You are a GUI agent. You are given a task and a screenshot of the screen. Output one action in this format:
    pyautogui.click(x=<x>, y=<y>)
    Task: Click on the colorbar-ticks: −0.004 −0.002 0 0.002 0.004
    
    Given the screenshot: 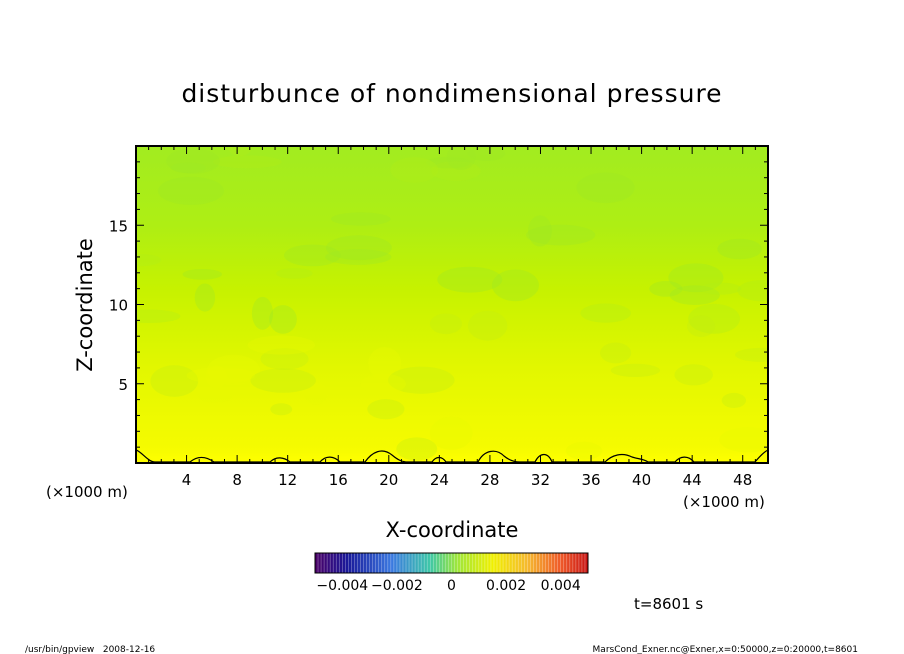 What is the action you would take?
    pyautogui.click(x=448, y=586)
    